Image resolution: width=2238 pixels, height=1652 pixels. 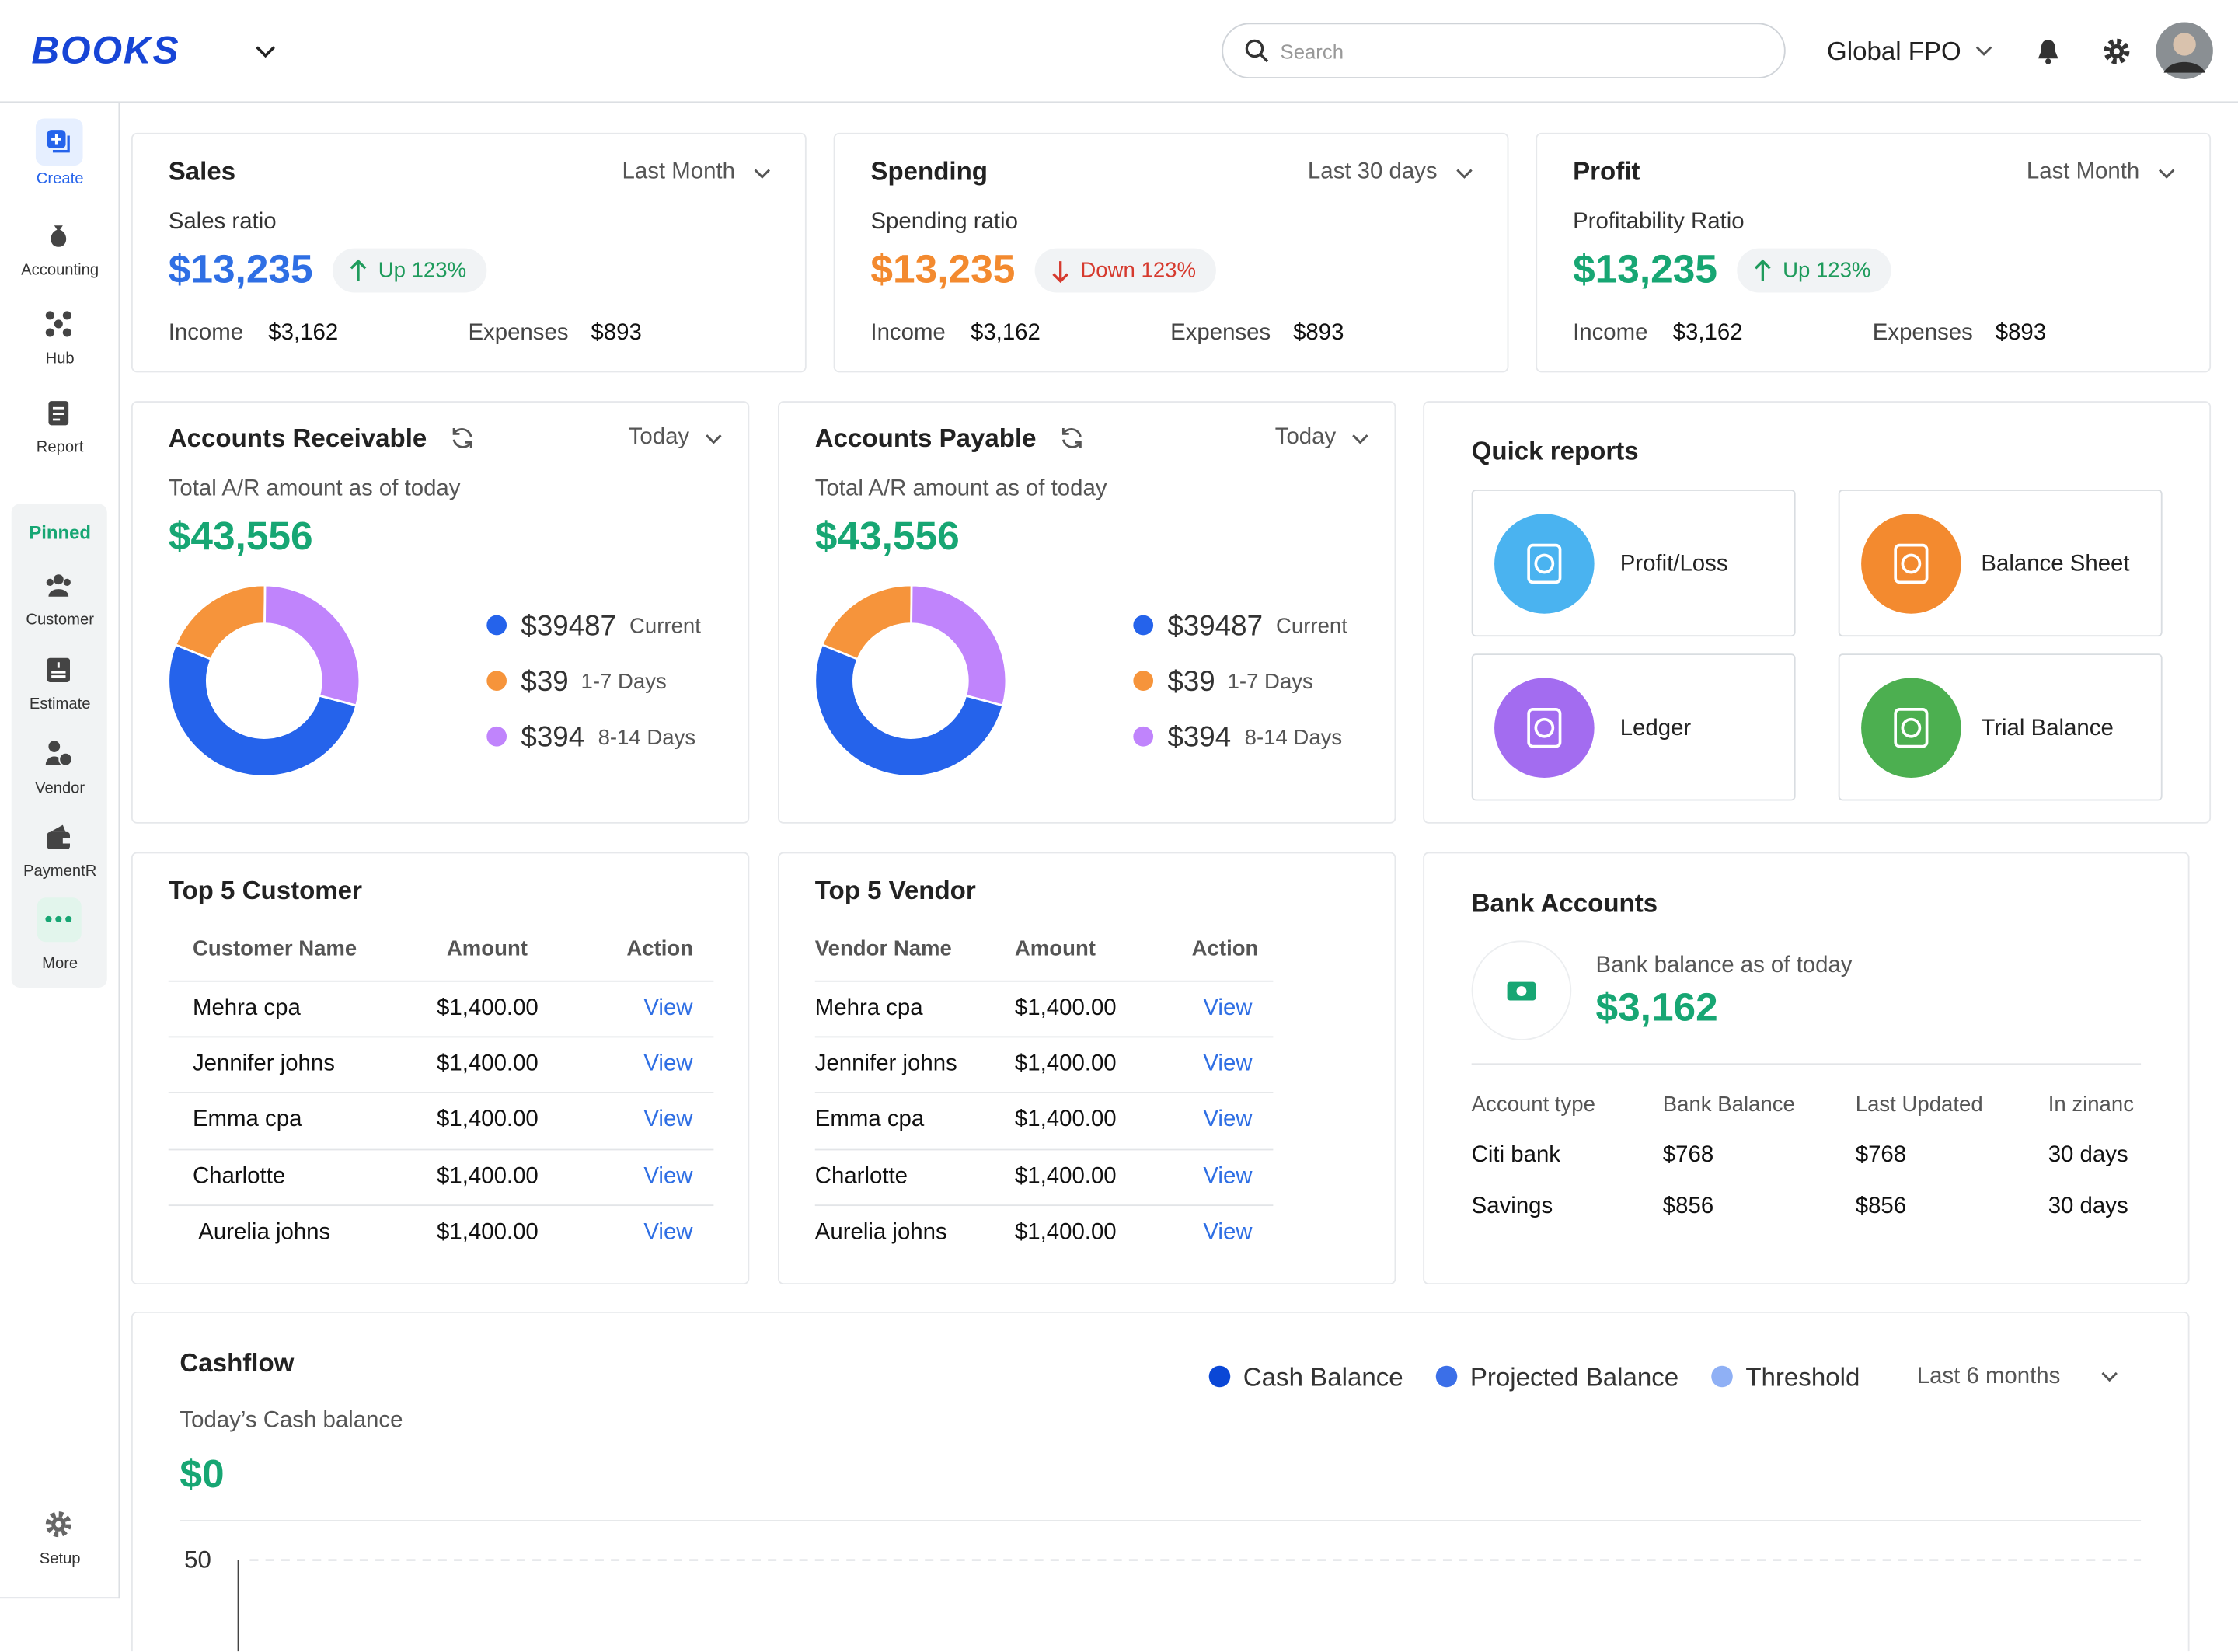 What do you see at coordinates (1655, 728) in the screenshot?
I see `report-label: Ledger` at bounding box center [1655, 728].